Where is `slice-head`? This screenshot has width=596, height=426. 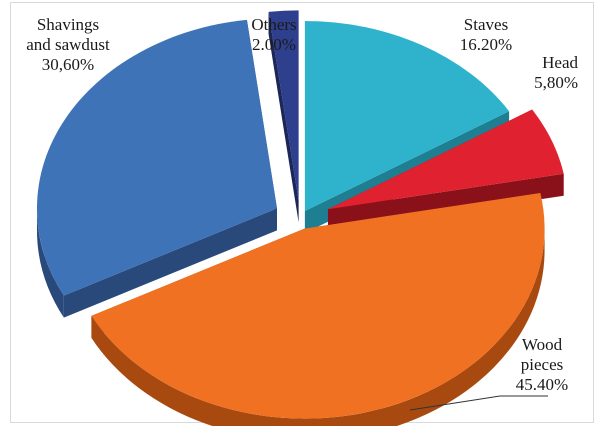
slice-head is located at coordinates (445, 159).